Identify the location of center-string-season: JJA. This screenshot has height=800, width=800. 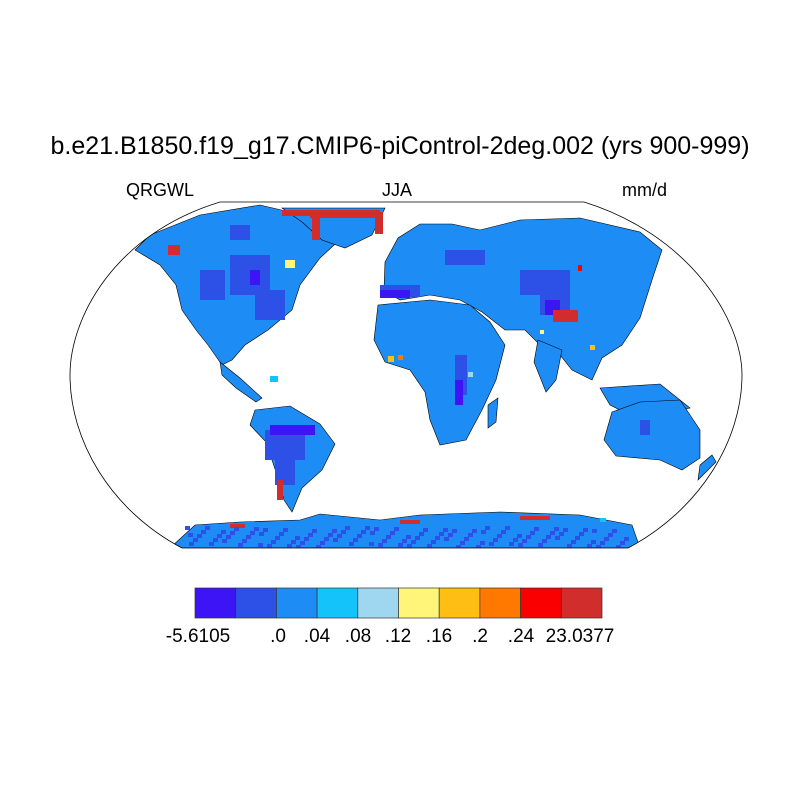
(397, 190).